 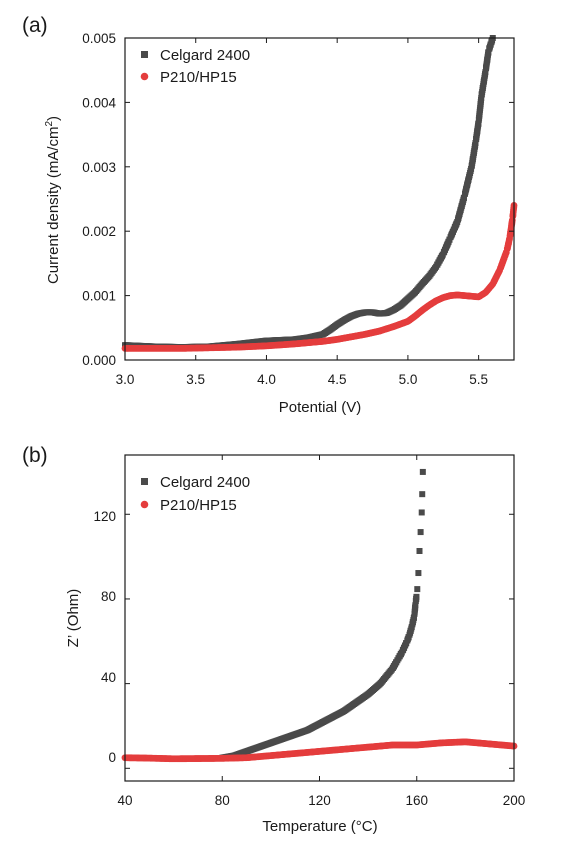 I want to click on panel-a-legend-celgard: Celgard 2400, so click(x=205, y=55).